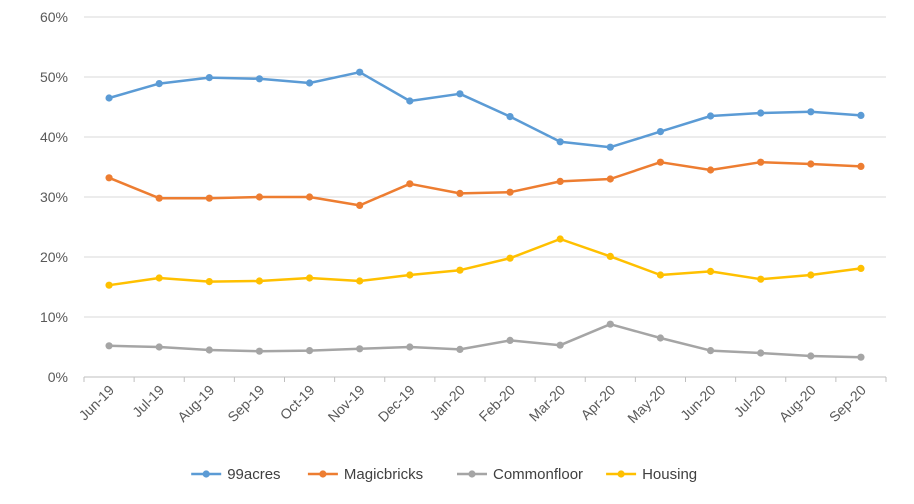 This screenshot has height=504, width=914. What do you see at coordinates (847, 403) in the screenshot?
I see `x-tick-label: Sep-20` at bounding box center [847, 403].